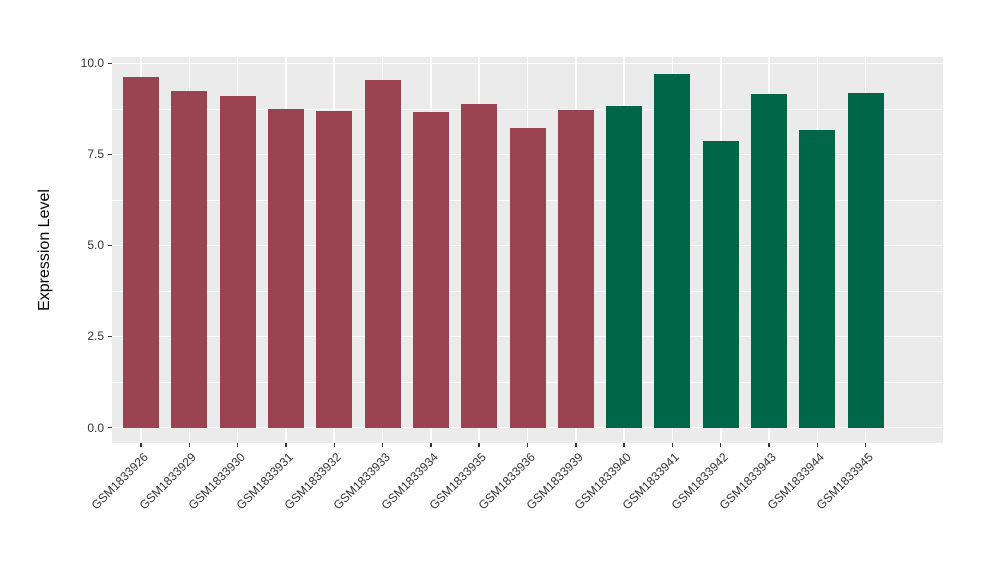  Describe the element at coordinates (382, 254) in the screenshot. I see `bar-GSM1833933` at that location.